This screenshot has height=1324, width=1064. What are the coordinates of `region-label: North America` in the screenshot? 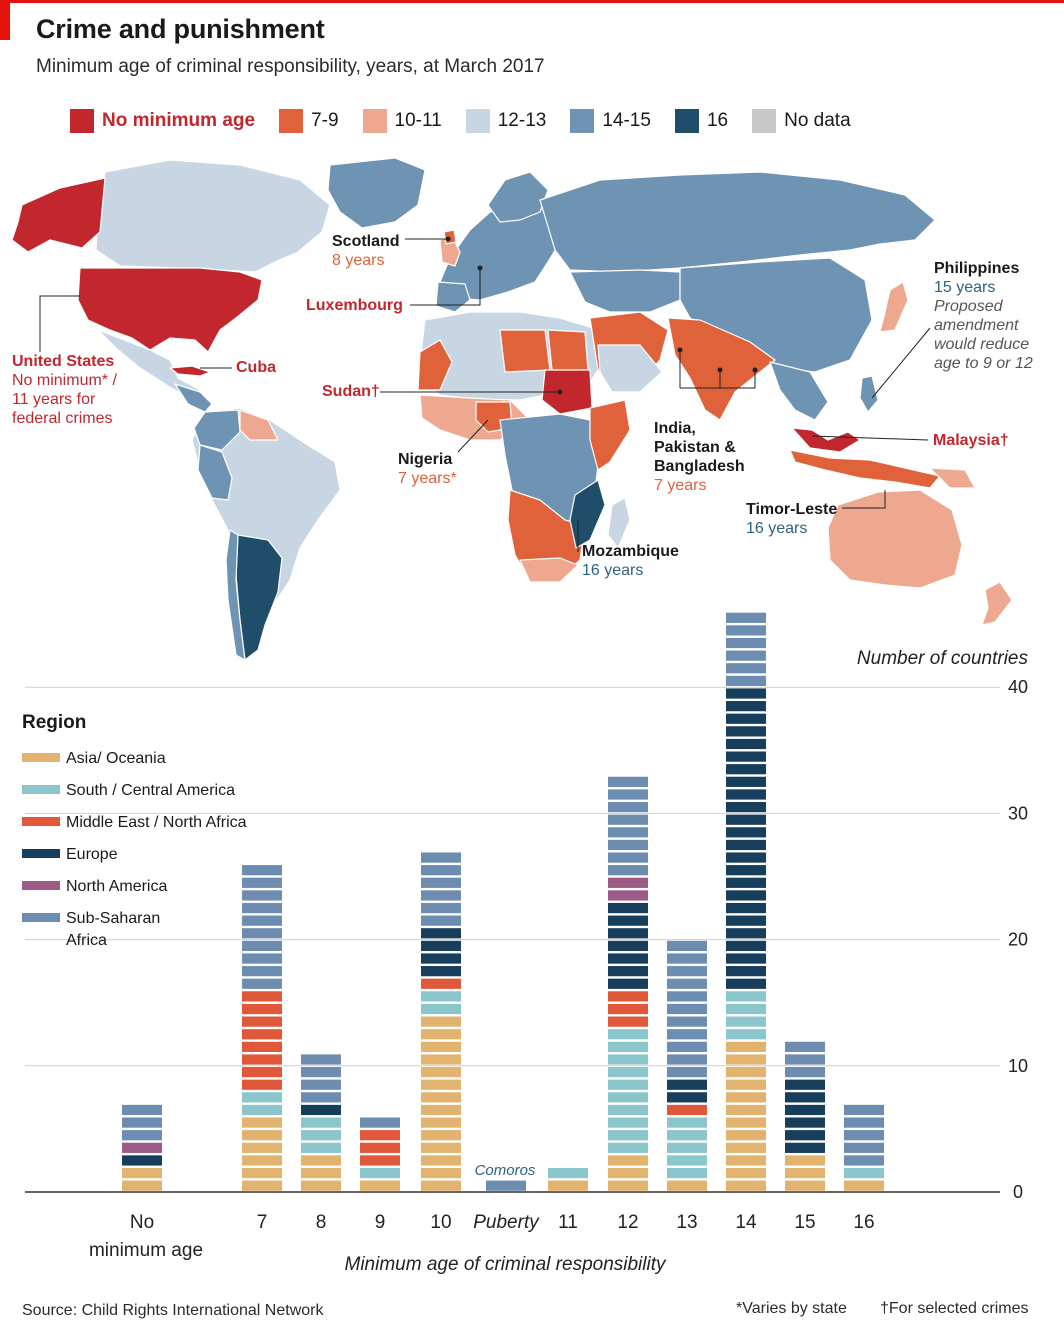 It's located at (117, 886).